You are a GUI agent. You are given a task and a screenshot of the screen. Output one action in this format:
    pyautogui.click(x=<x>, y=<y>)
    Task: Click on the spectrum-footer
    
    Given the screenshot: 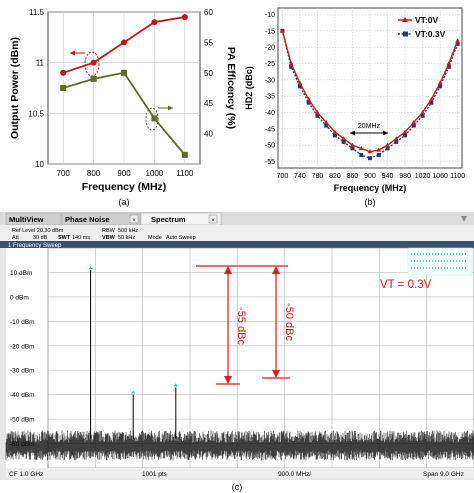 What is the action you would take?
    pyautogui.click(x=240, y=473)
    